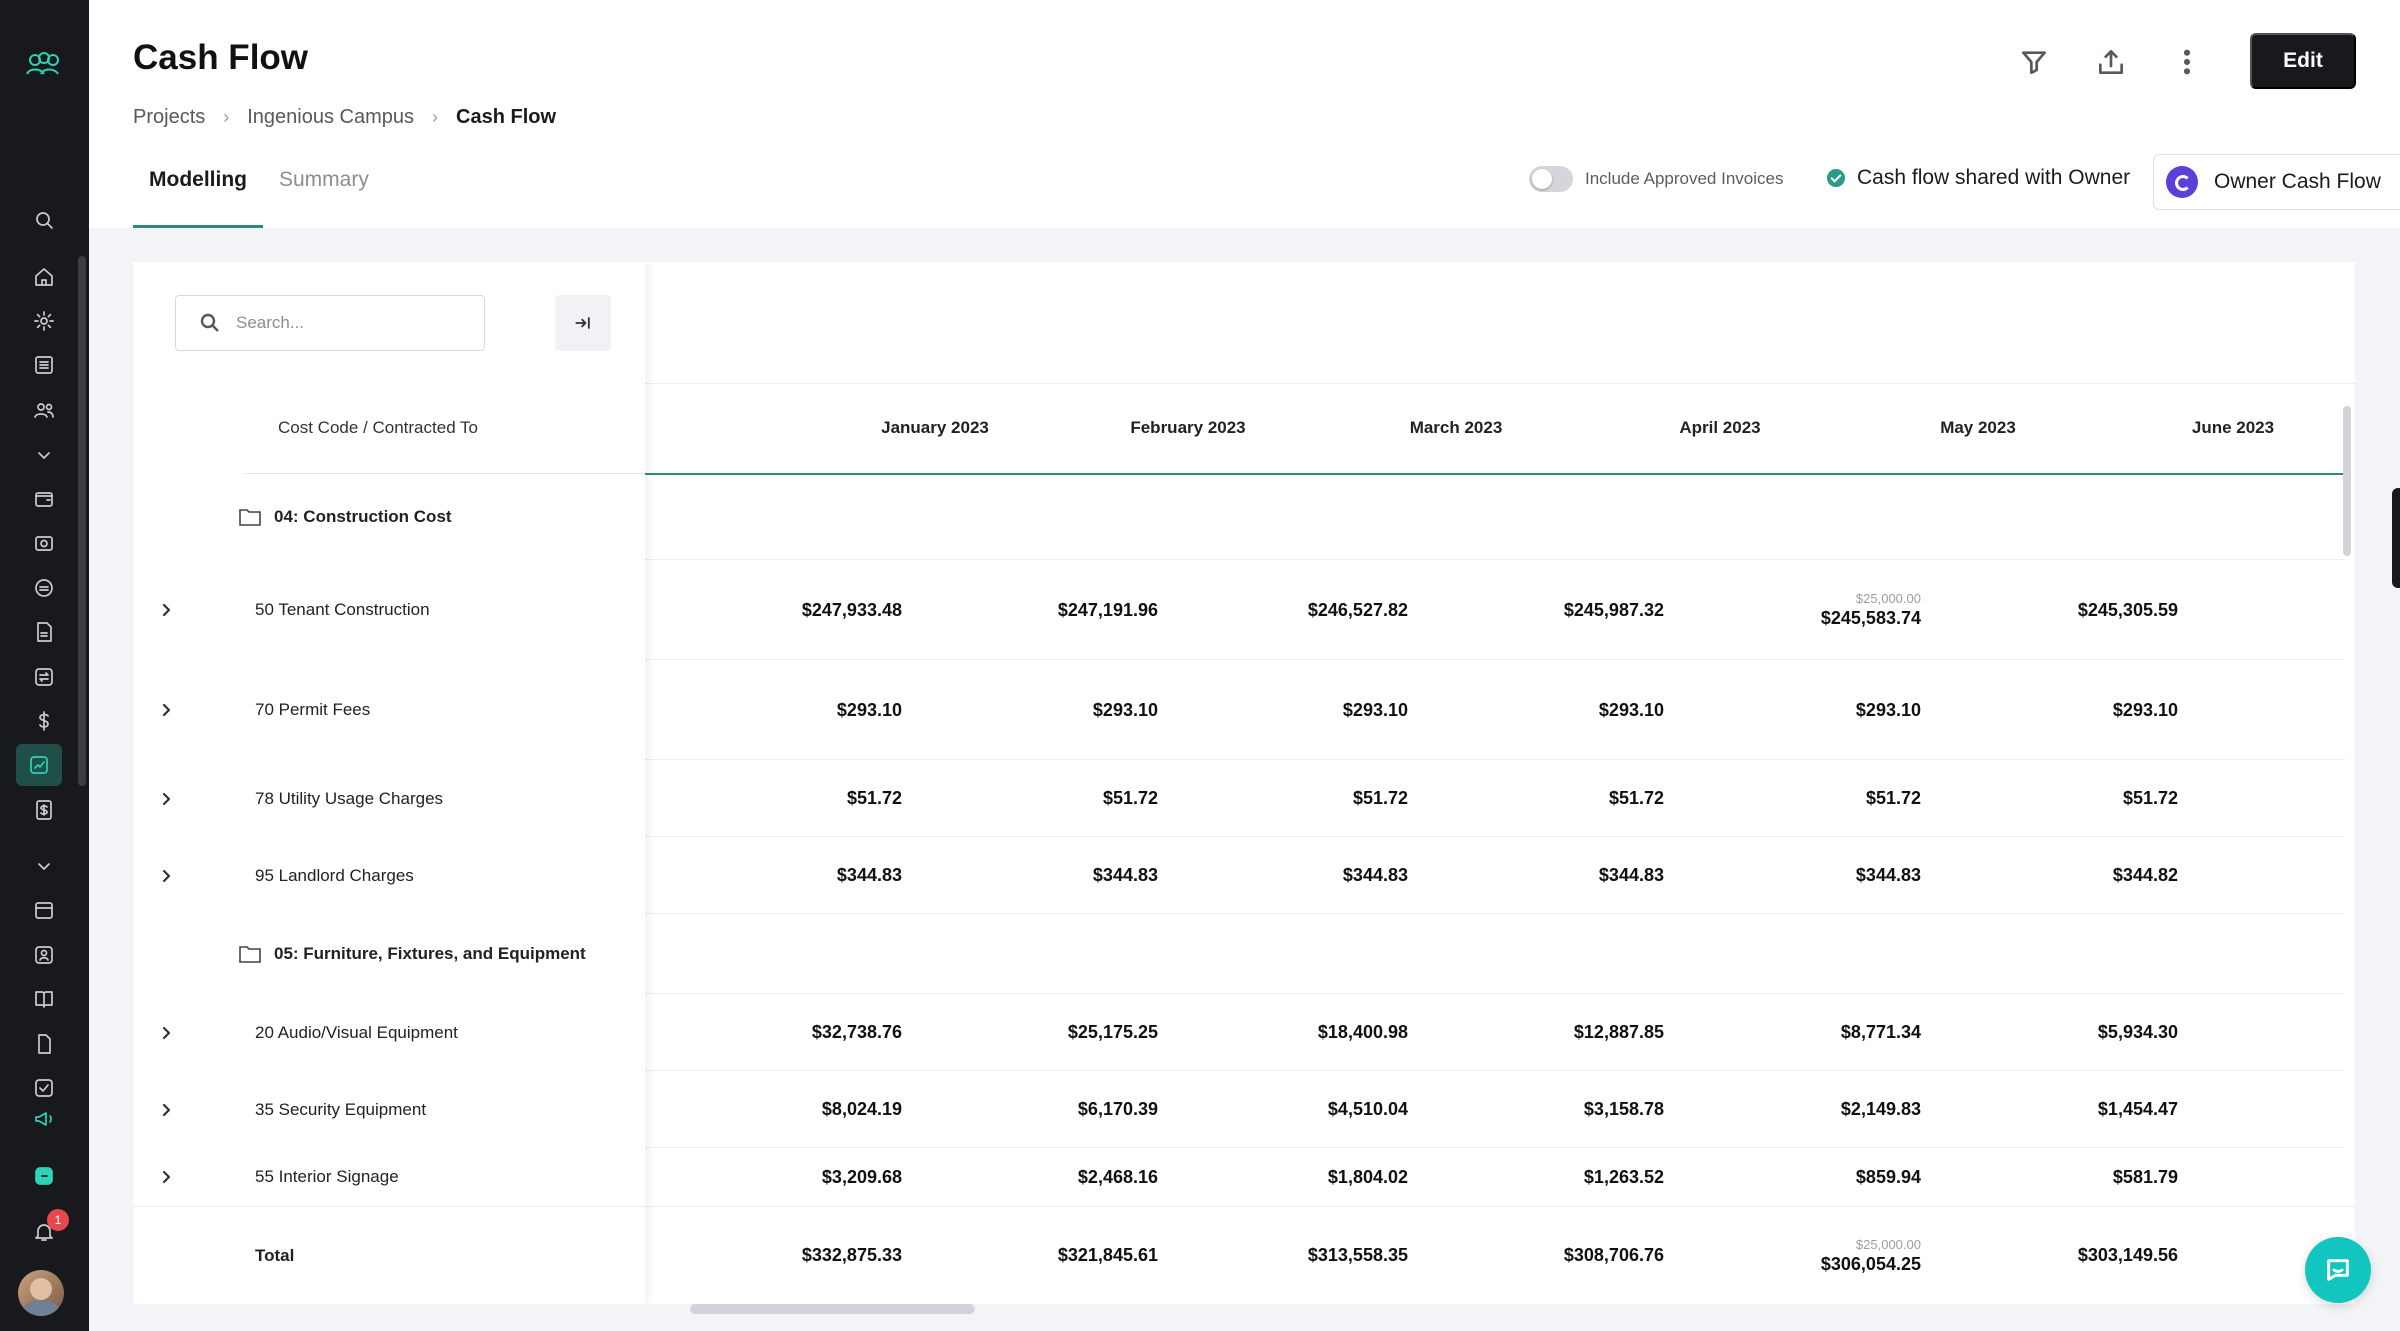 The width and height of the screenshot is (2400, 1331). I want to click on table-cell: $12,887.85, so click(1618, 1032).